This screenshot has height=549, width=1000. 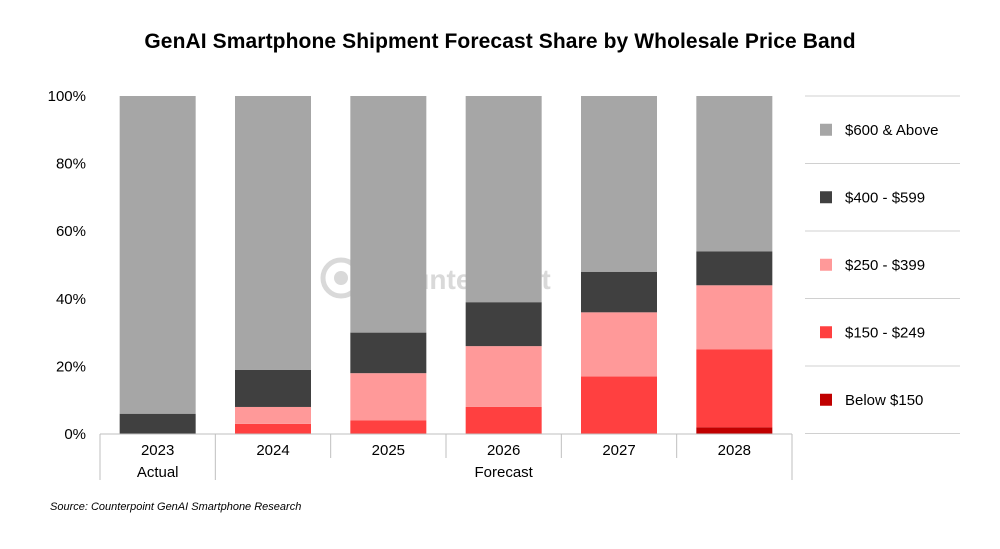 What do you see at coordinates (885, 197) in the screenshot?
I see `legend-label: $400 - $599` at bounding box center [885, 197].